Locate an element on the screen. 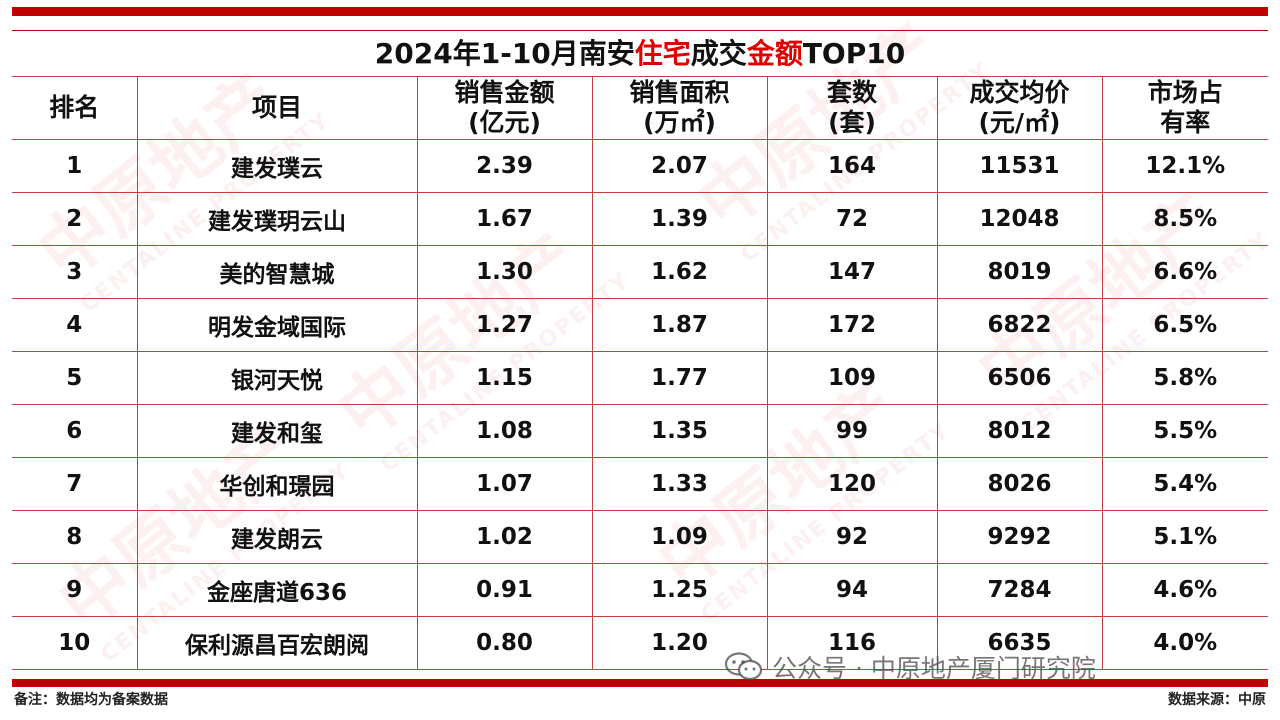 This screenshot has width=1280, height=720. rank-cell: 1 is located at coordinates (74, 166).